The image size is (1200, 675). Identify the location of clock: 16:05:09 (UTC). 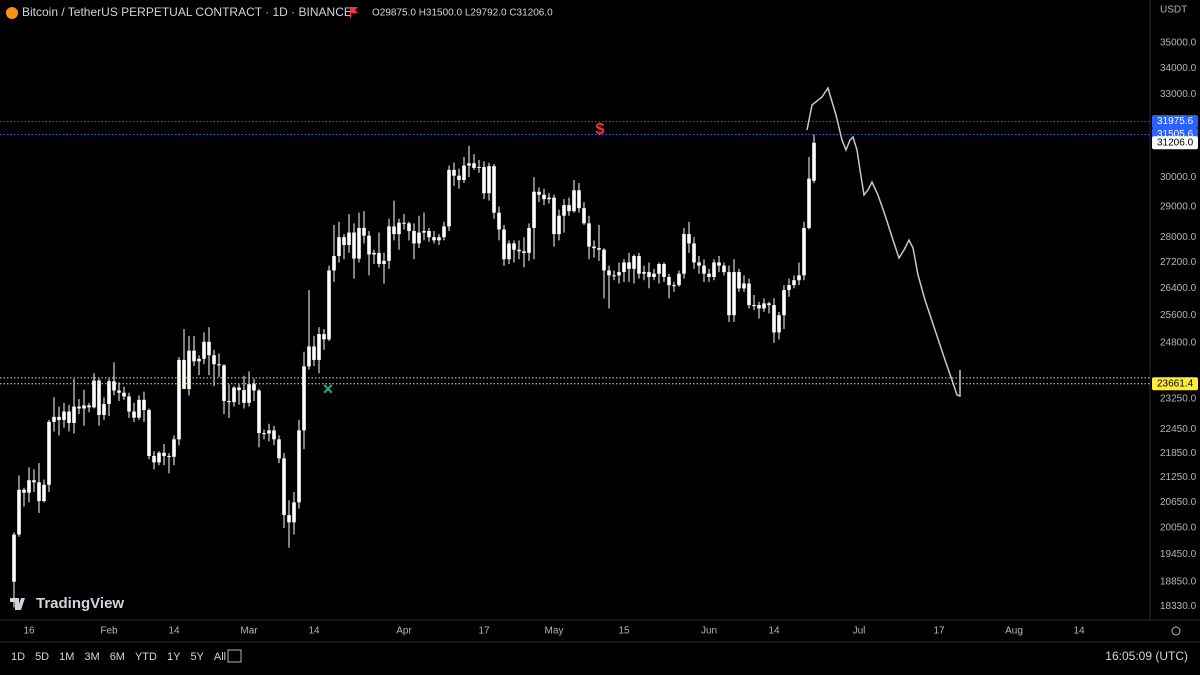
(1146, 656).